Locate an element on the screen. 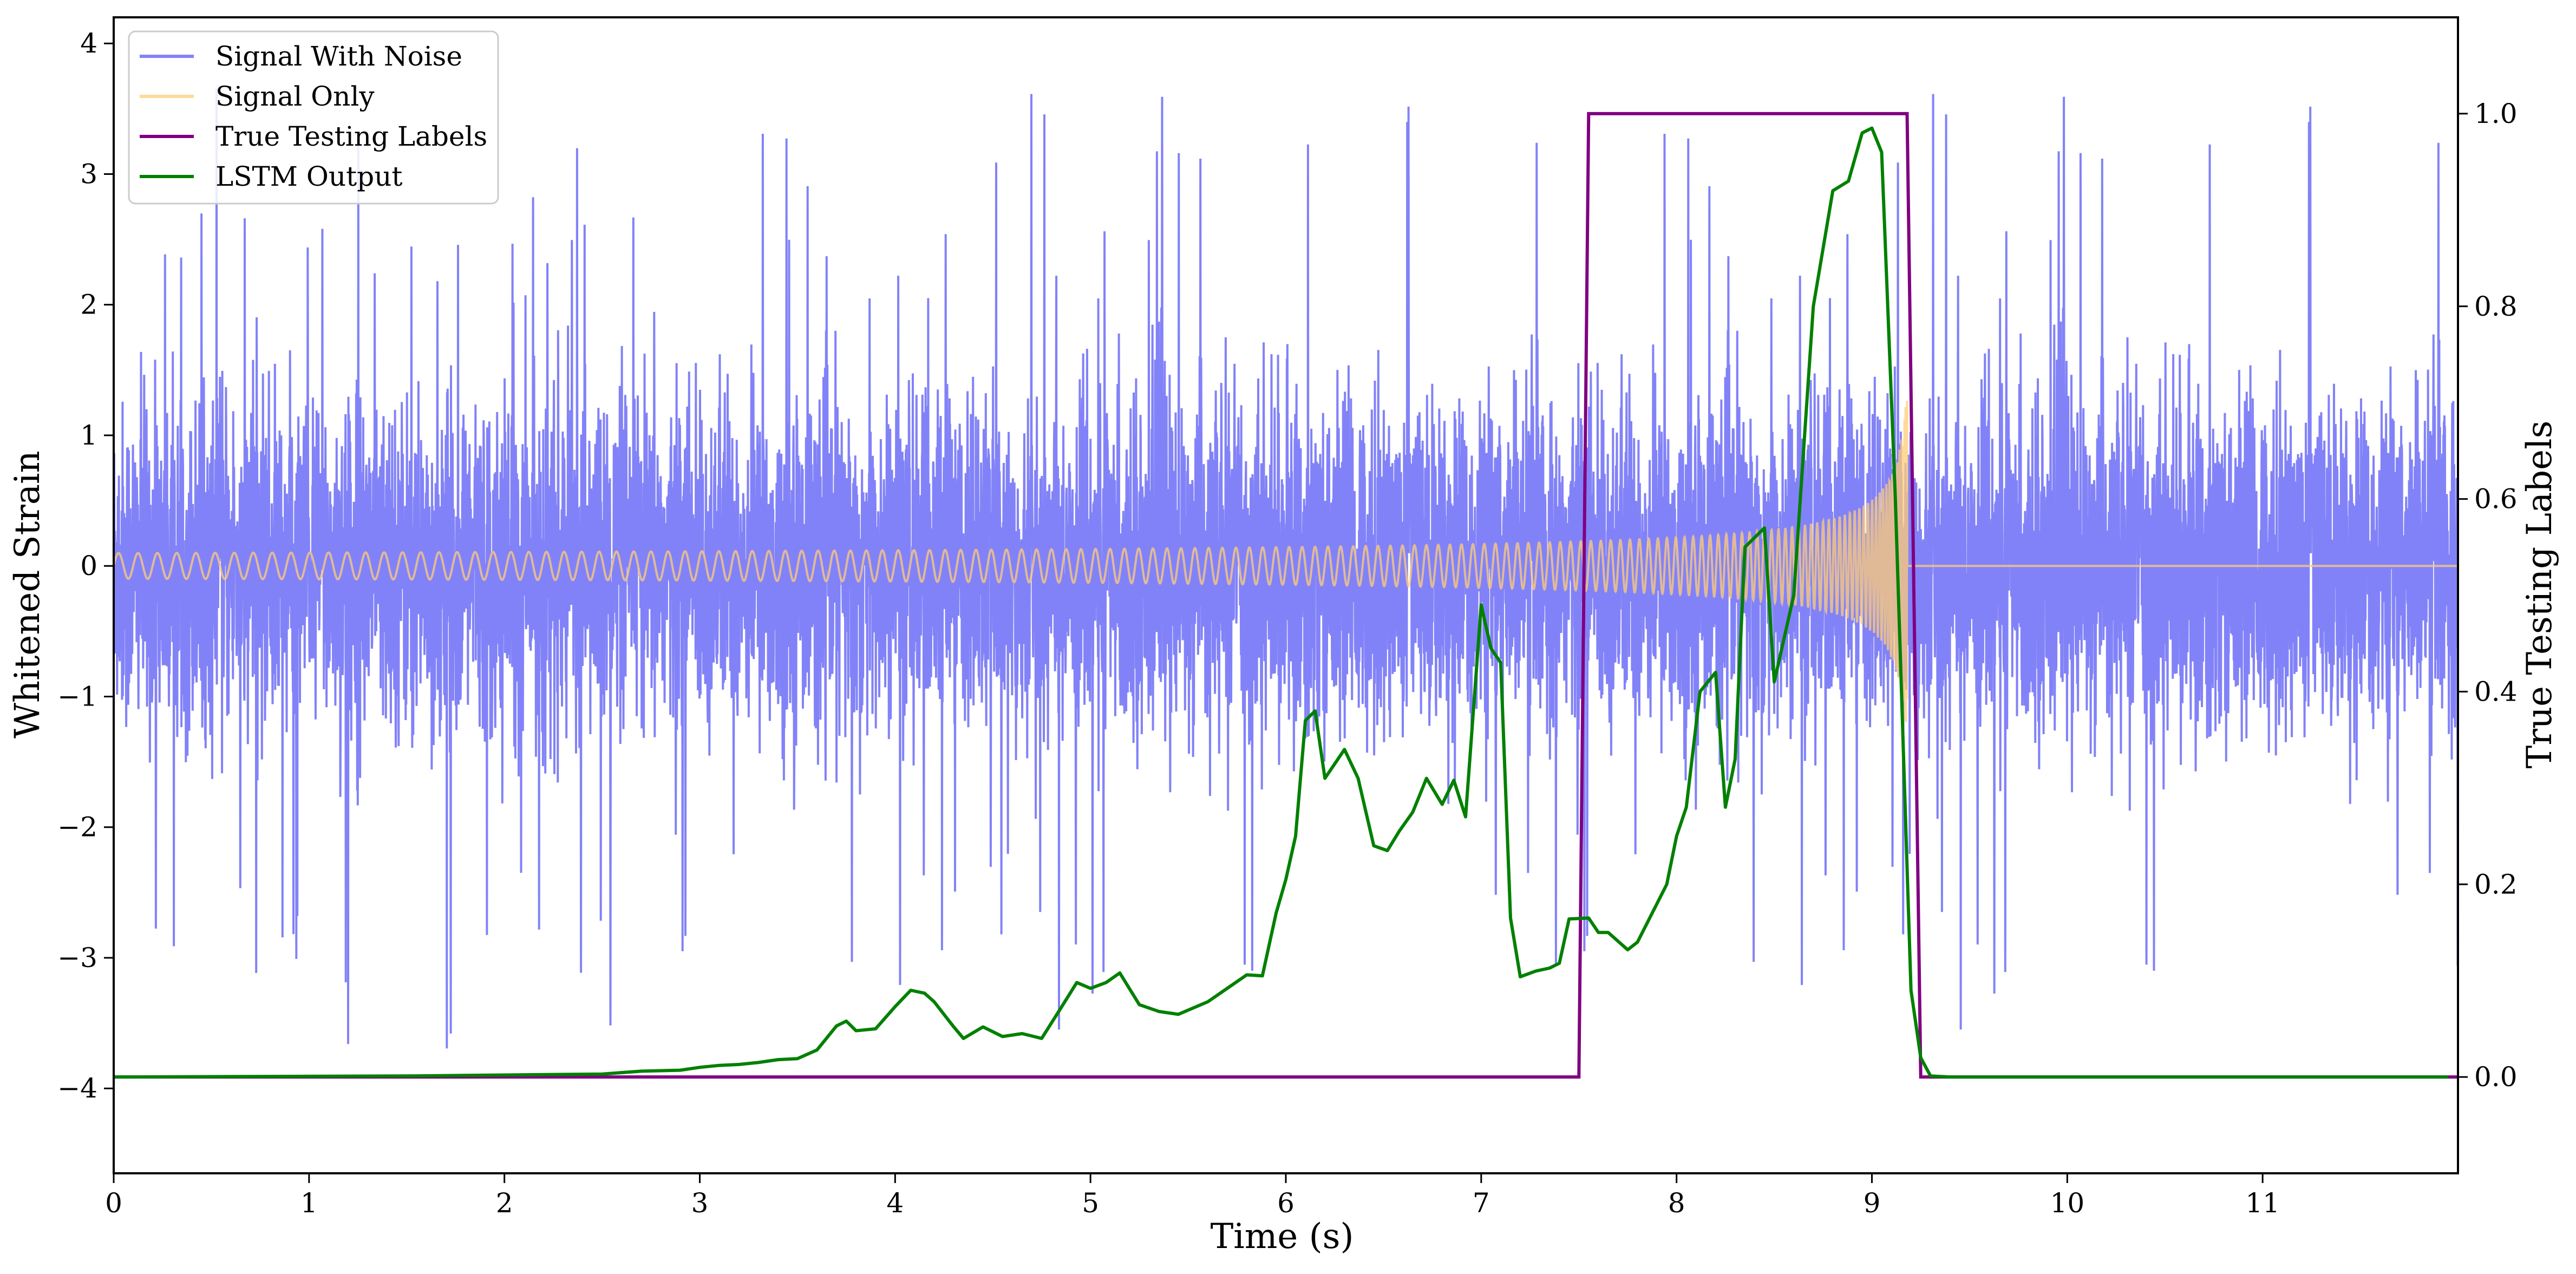  y-left-tick-label: 2 is located at coordinates (88, 305).